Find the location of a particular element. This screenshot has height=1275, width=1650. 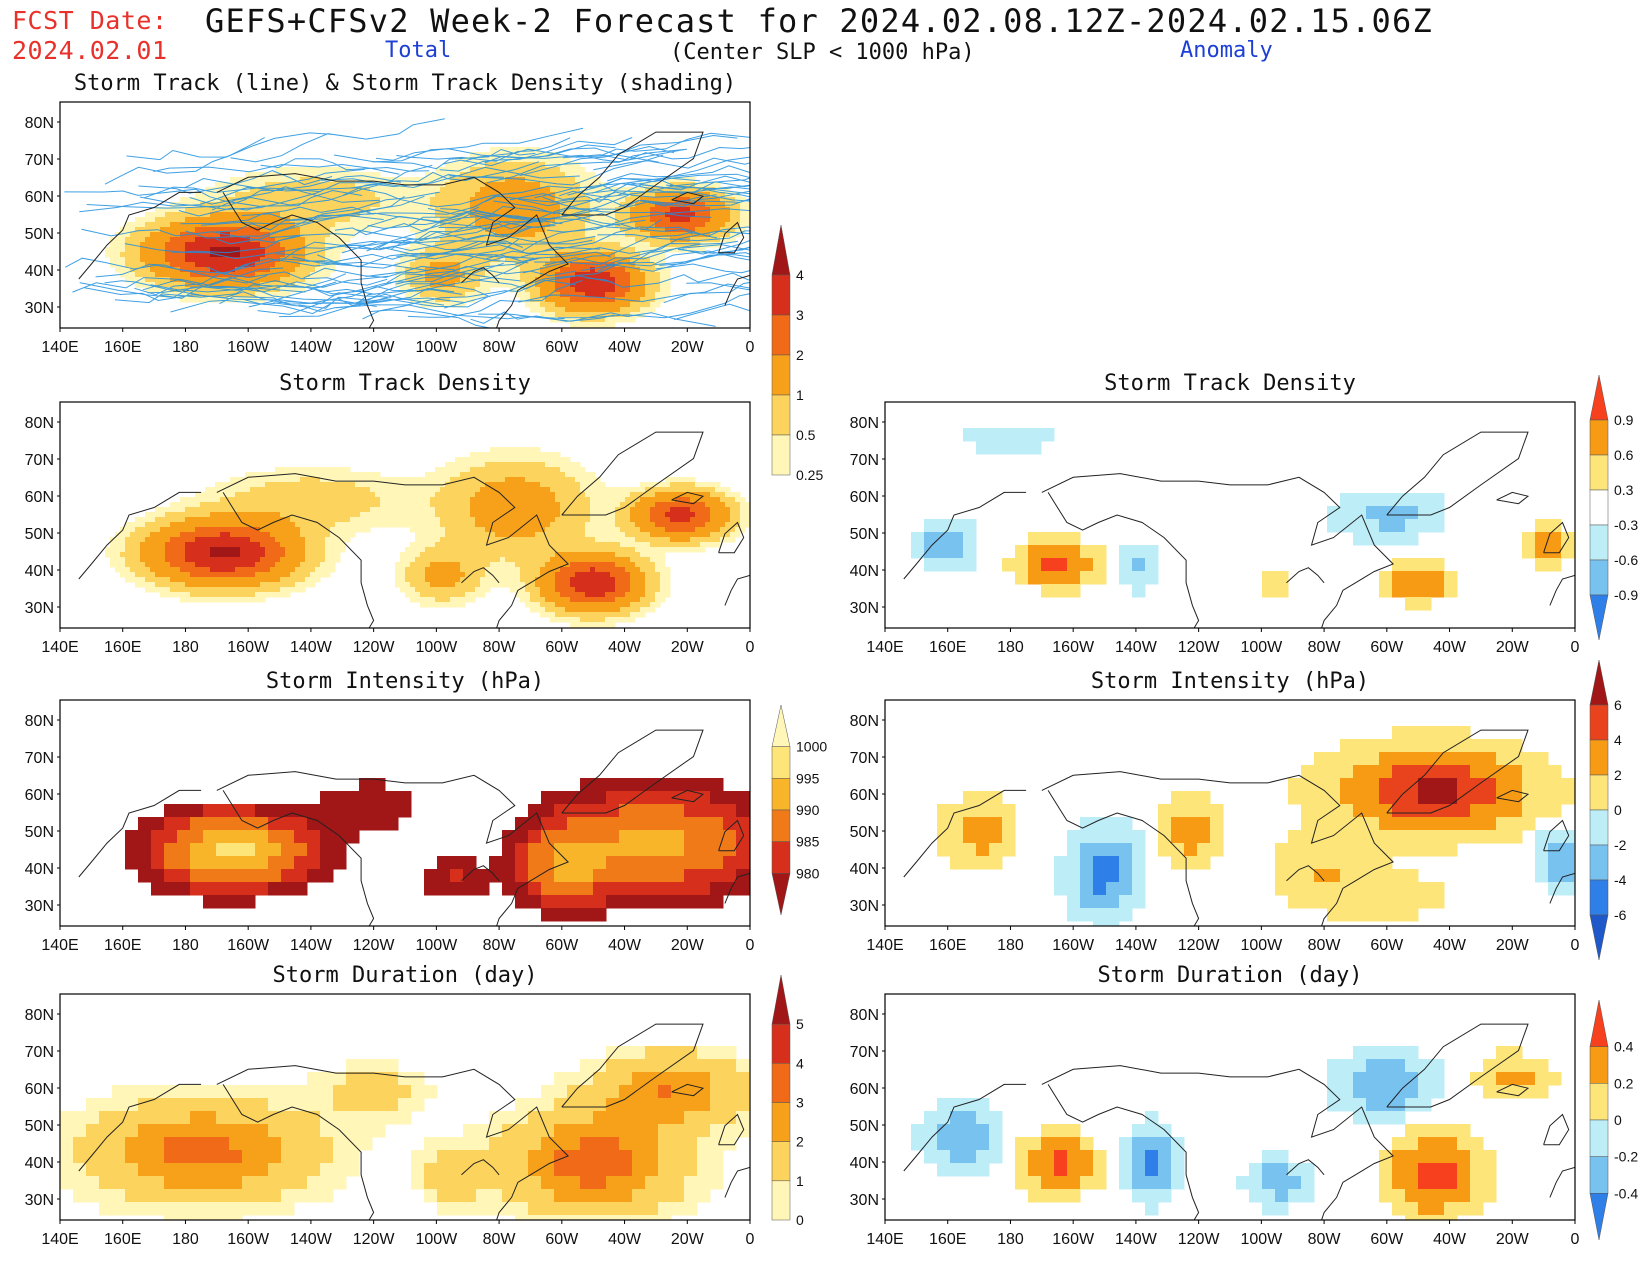

colorbar-label: 0.6 is located at coordinates (1624, 455).